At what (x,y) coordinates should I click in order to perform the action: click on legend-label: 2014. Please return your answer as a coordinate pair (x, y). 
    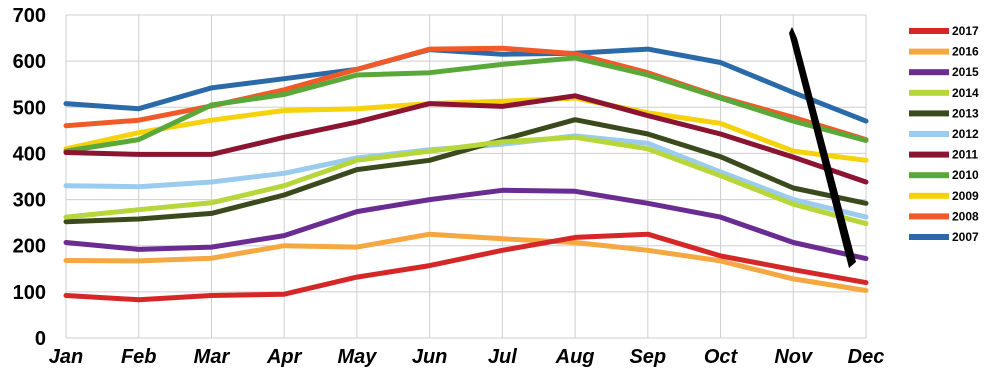
    Looking at the image, I should click on (965, 93).